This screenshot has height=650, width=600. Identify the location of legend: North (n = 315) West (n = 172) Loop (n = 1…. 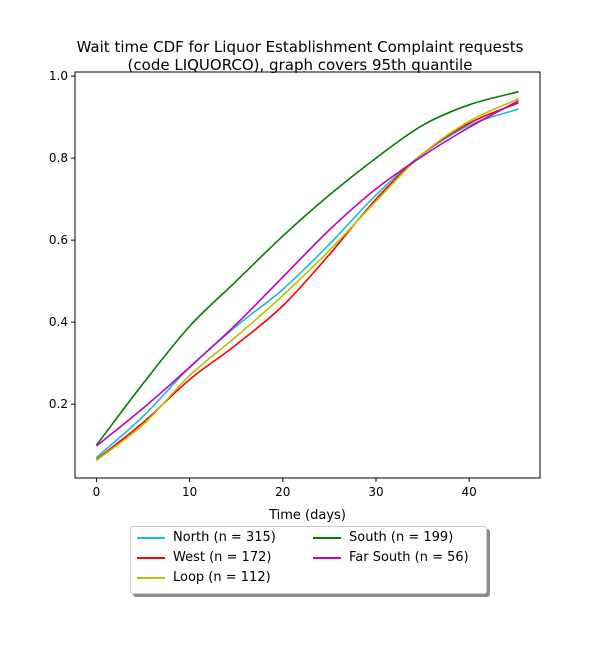
(308, 560).